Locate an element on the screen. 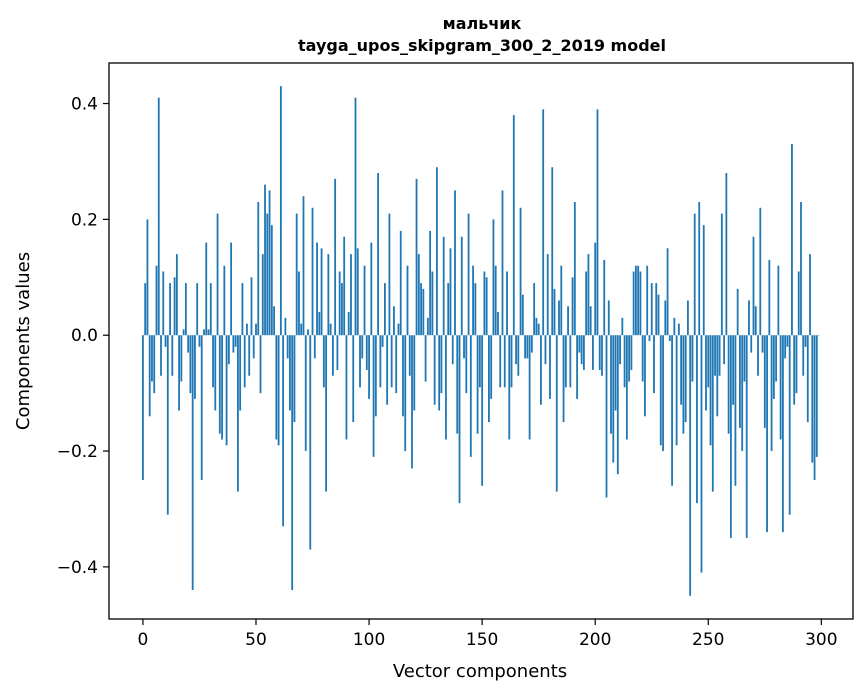 The width and height of the screenshot is (867, 696). x-tick-label: 50 is located at coordinates (256, 640).